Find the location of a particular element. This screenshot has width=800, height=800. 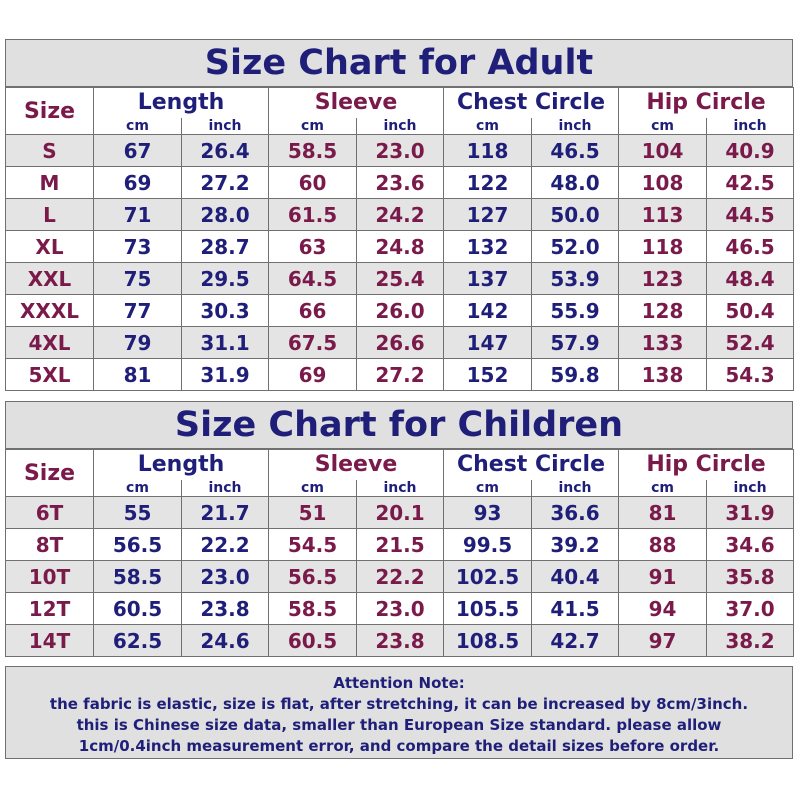

measurement-cell: 52.0 is located at coordinates (575, 246).